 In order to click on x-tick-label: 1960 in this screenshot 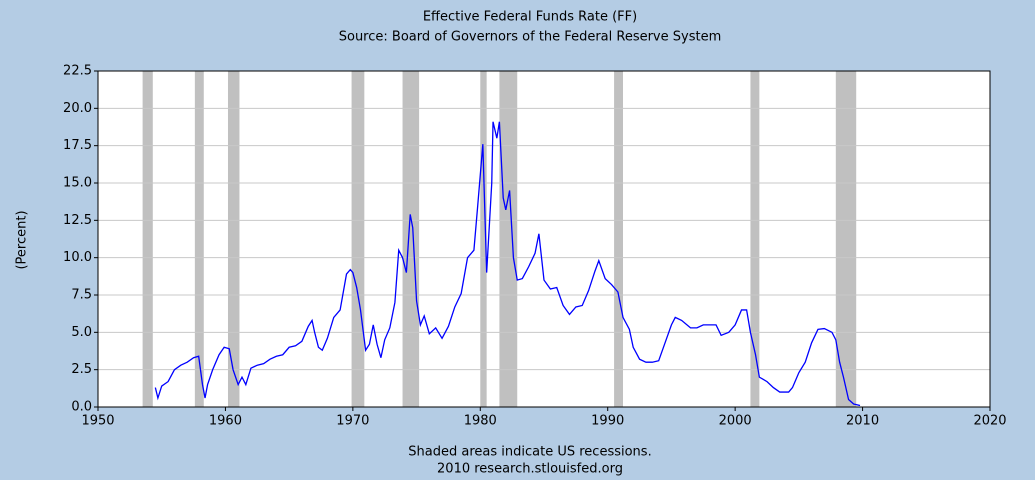, I will do `click(225, 421)`.